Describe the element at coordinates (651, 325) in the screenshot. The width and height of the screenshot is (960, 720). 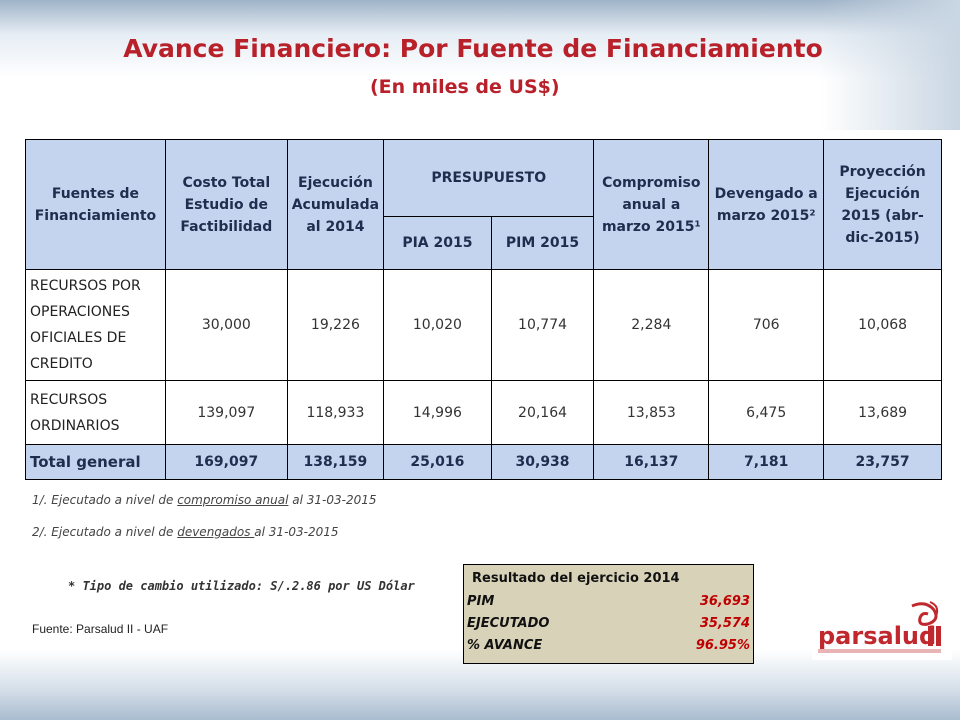
I see `cell-compromiso: 2,284` at that location.